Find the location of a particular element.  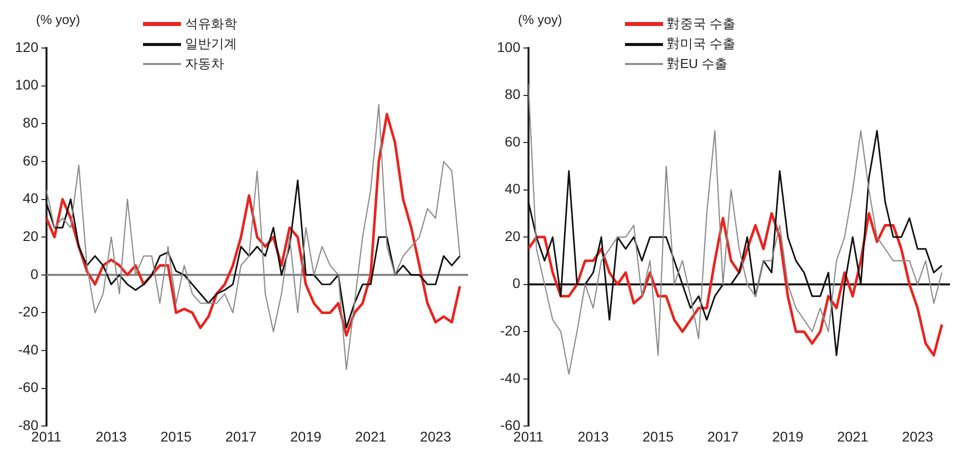

legend-label: 석유화학 is located at coordinates (211, 24).